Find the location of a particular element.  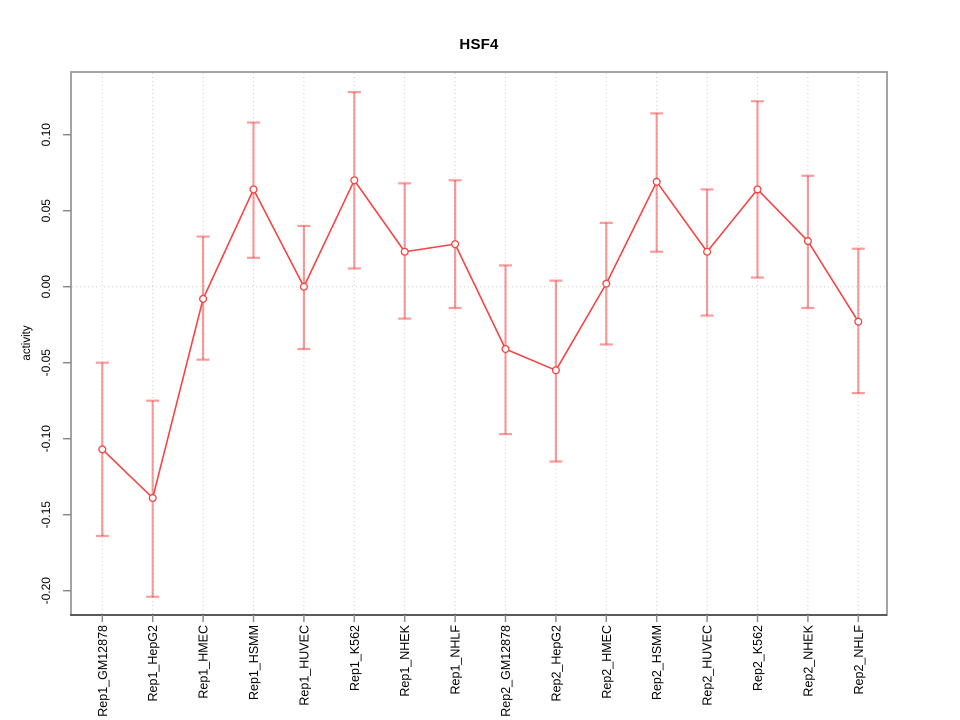

x-tick-label: Rep2_NHEK is located at coordinates (808, 660).